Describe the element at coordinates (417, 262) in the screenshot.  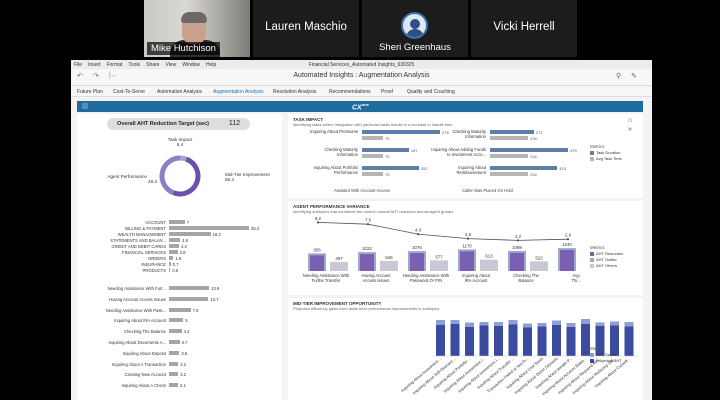
I see `aht-reduction-bar` at that location.